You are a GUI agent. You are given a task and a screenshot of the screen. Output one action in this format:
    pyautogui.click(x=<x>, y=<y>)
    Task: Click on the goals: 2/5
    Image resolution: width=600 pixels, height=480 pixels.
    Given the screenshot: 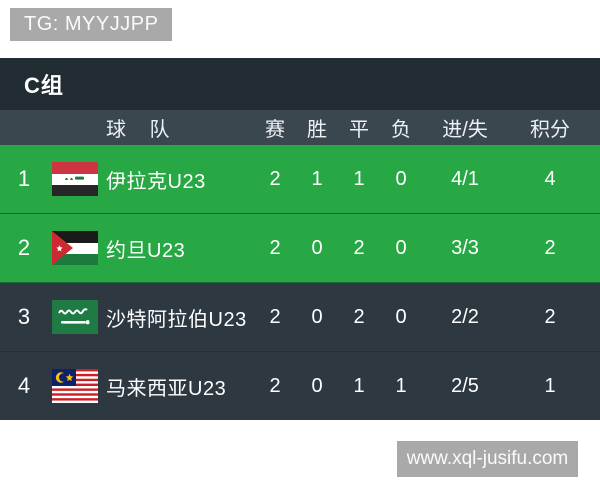 What is the action you would take?
    pyautogui.click(x=465, y=385)
    